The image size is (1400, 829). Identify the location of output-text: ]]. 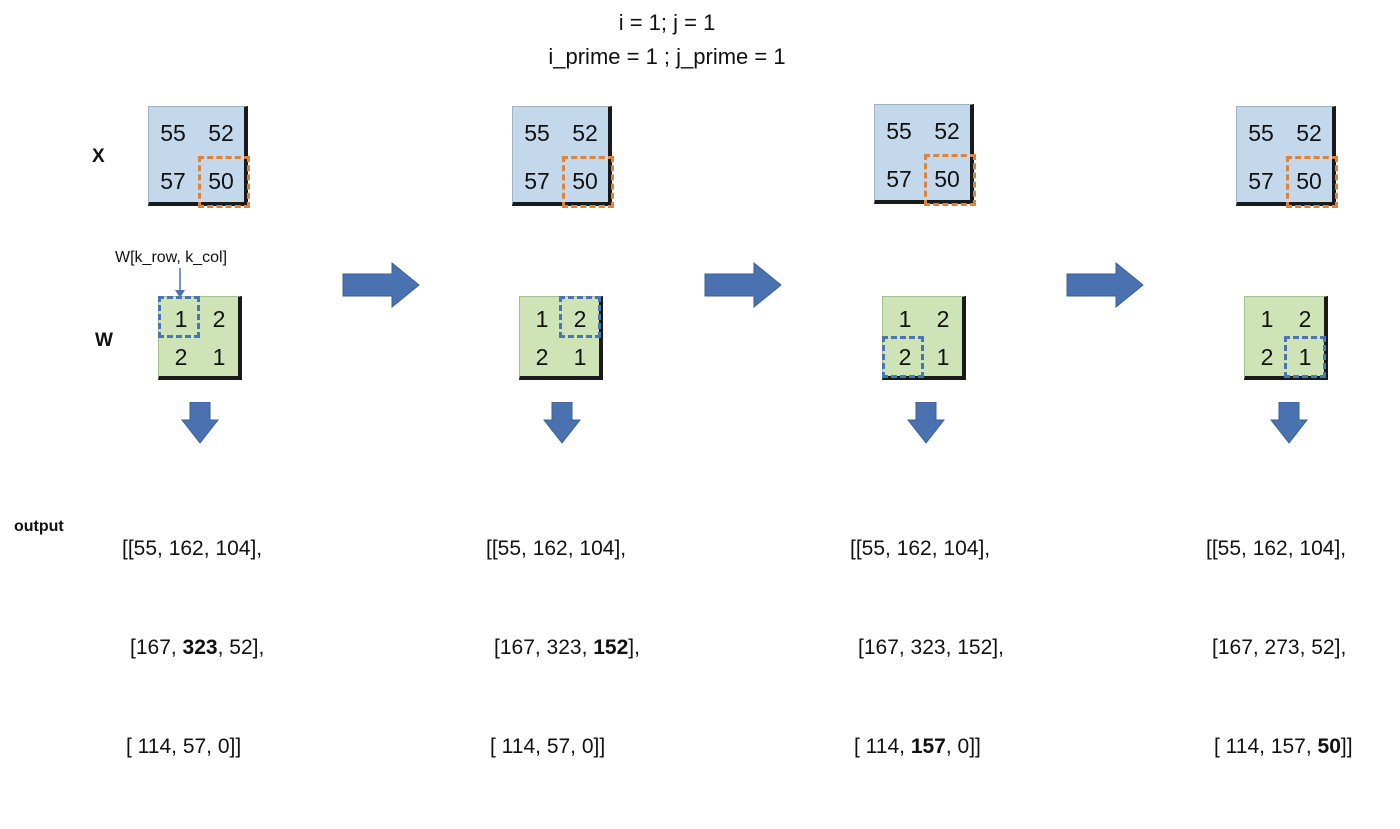
(1346, 746).